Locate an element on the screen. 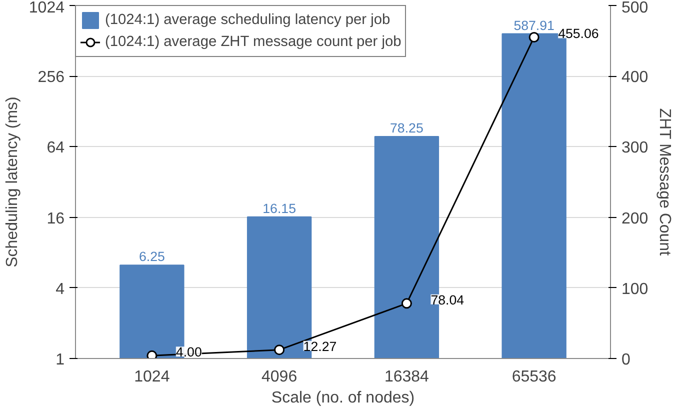  x-tick-label: 1024 is located at coordinates (152, 377).